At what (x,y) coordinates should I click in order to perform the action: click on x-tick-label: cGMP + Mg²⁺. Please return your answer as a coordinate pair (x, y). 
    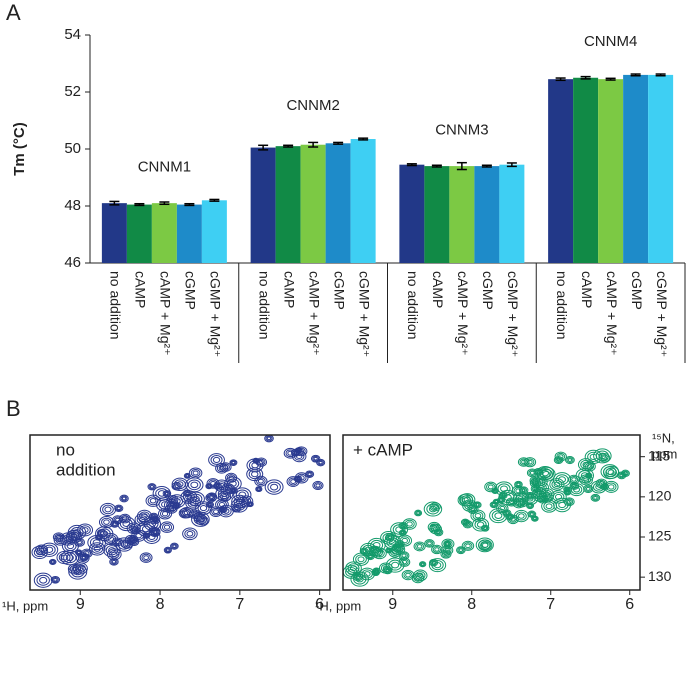
    Looking at the image, I should click on (364, 314).